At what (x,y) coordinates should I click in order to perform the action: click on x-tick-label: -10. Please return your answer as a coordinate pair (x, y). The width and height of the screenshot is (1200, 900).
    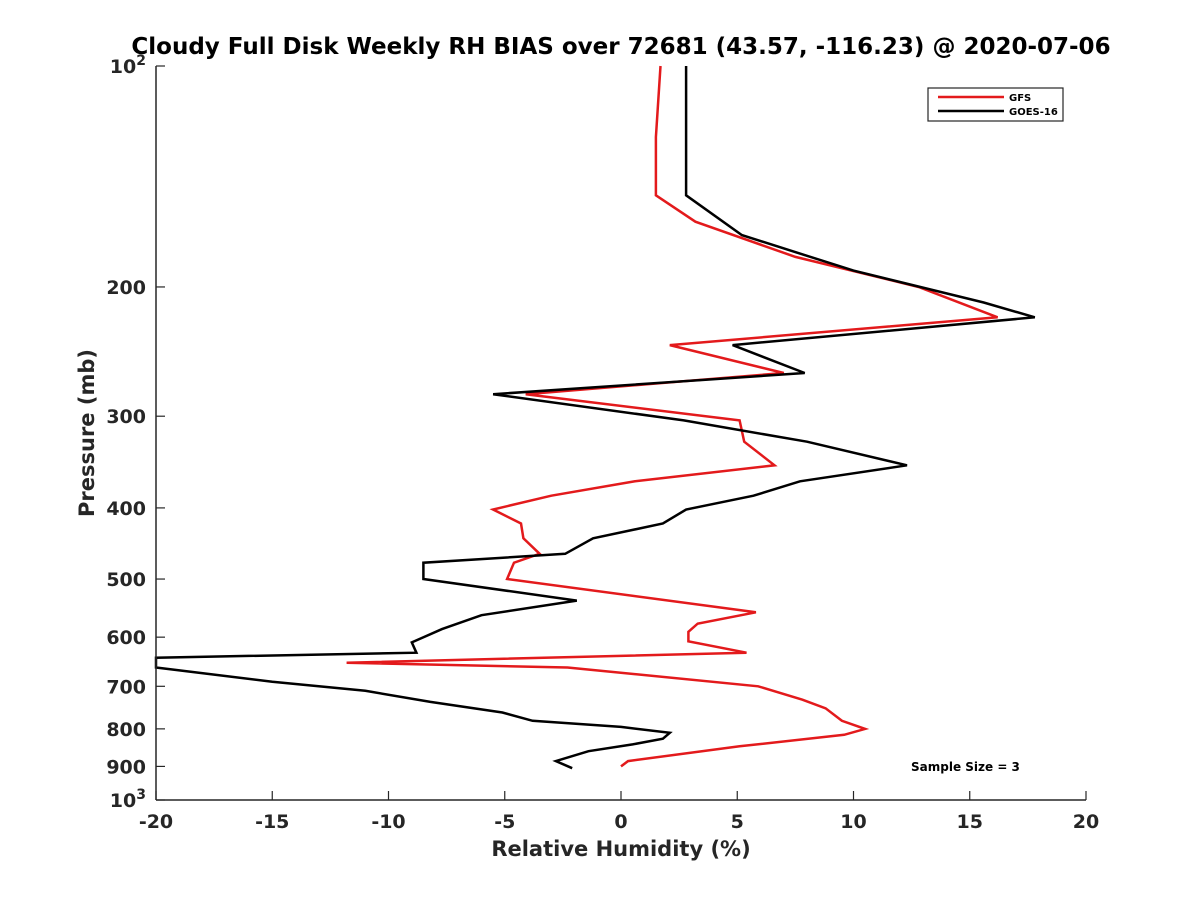
    Looking at the image, I should click on (388, 822).